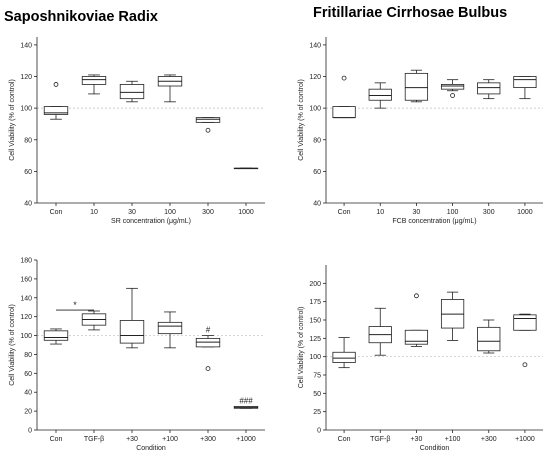 The width and height of the screenshot is (550, 453). What do you see at coordinates (315, 302) in the screenshot?
I see `chart4-y-tick-label: 175` at bounding box center [315, 302].